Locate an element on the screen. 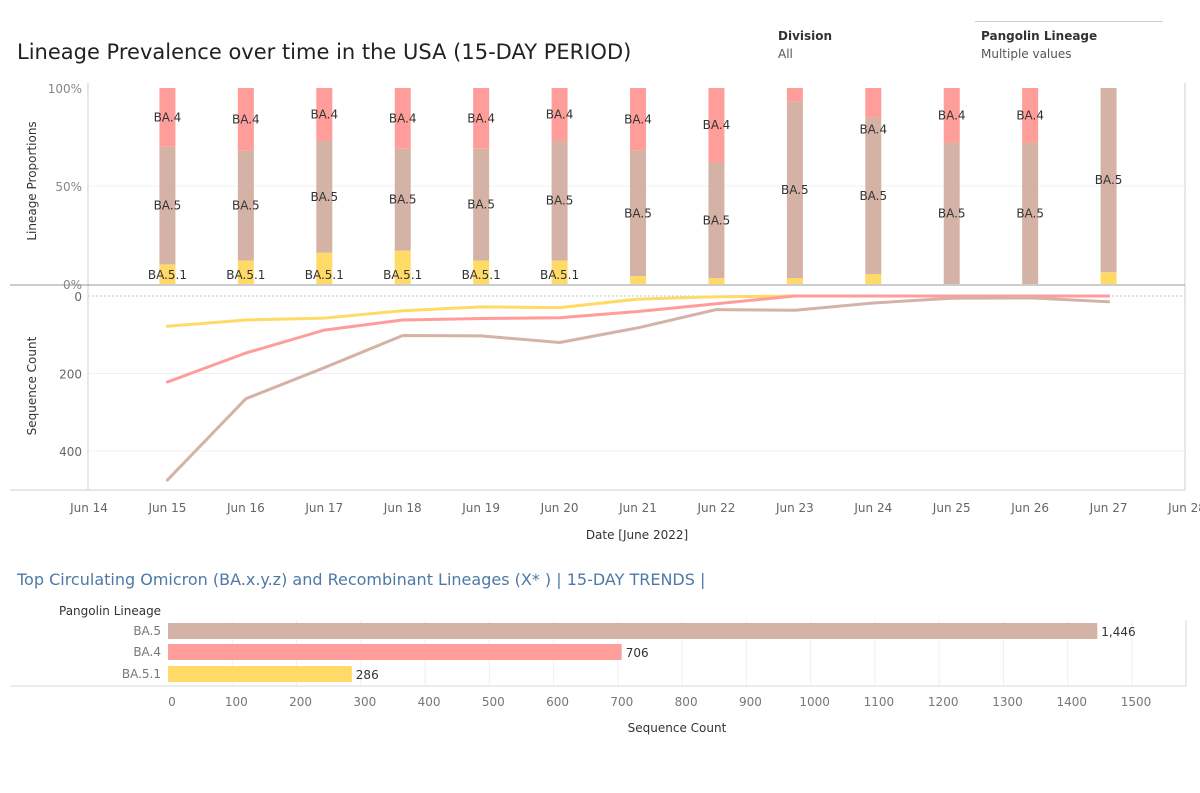  date-x-tick-label: Jun 24 is located at coordinates (872, 508).